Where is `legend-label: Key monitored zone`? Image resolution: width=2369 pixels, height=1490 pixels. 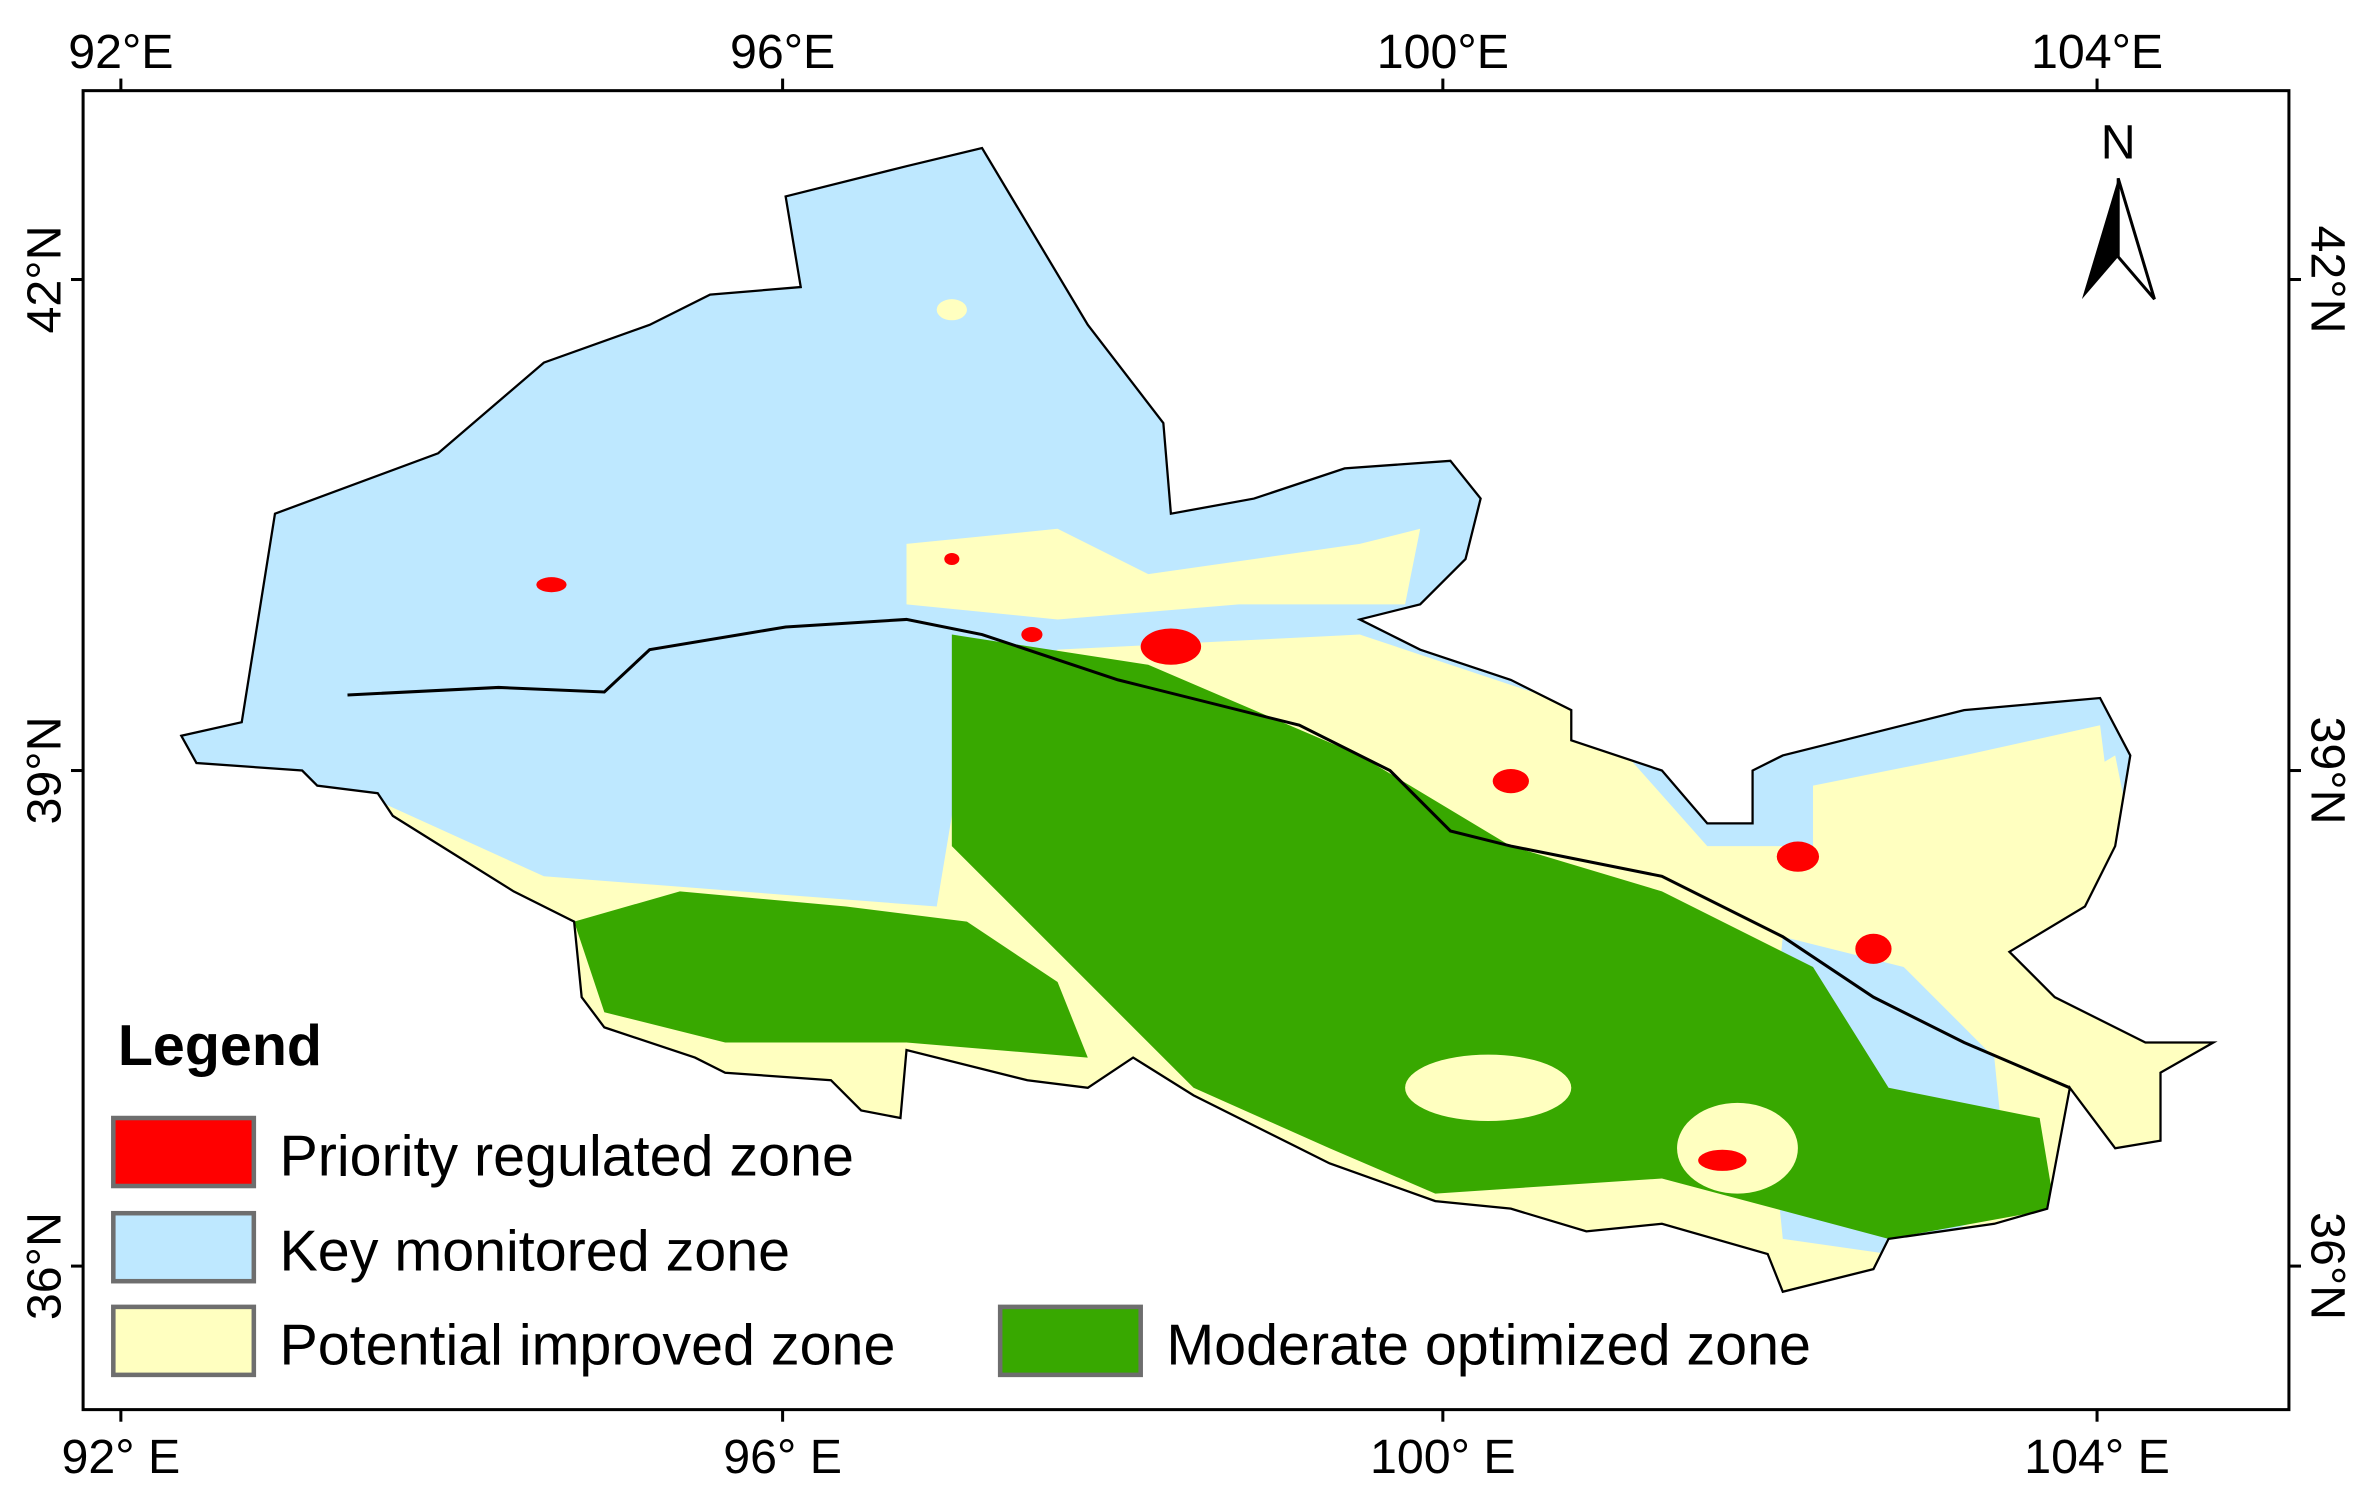
legend-label: Key monitored zone is located at coordinates (535, 1252).